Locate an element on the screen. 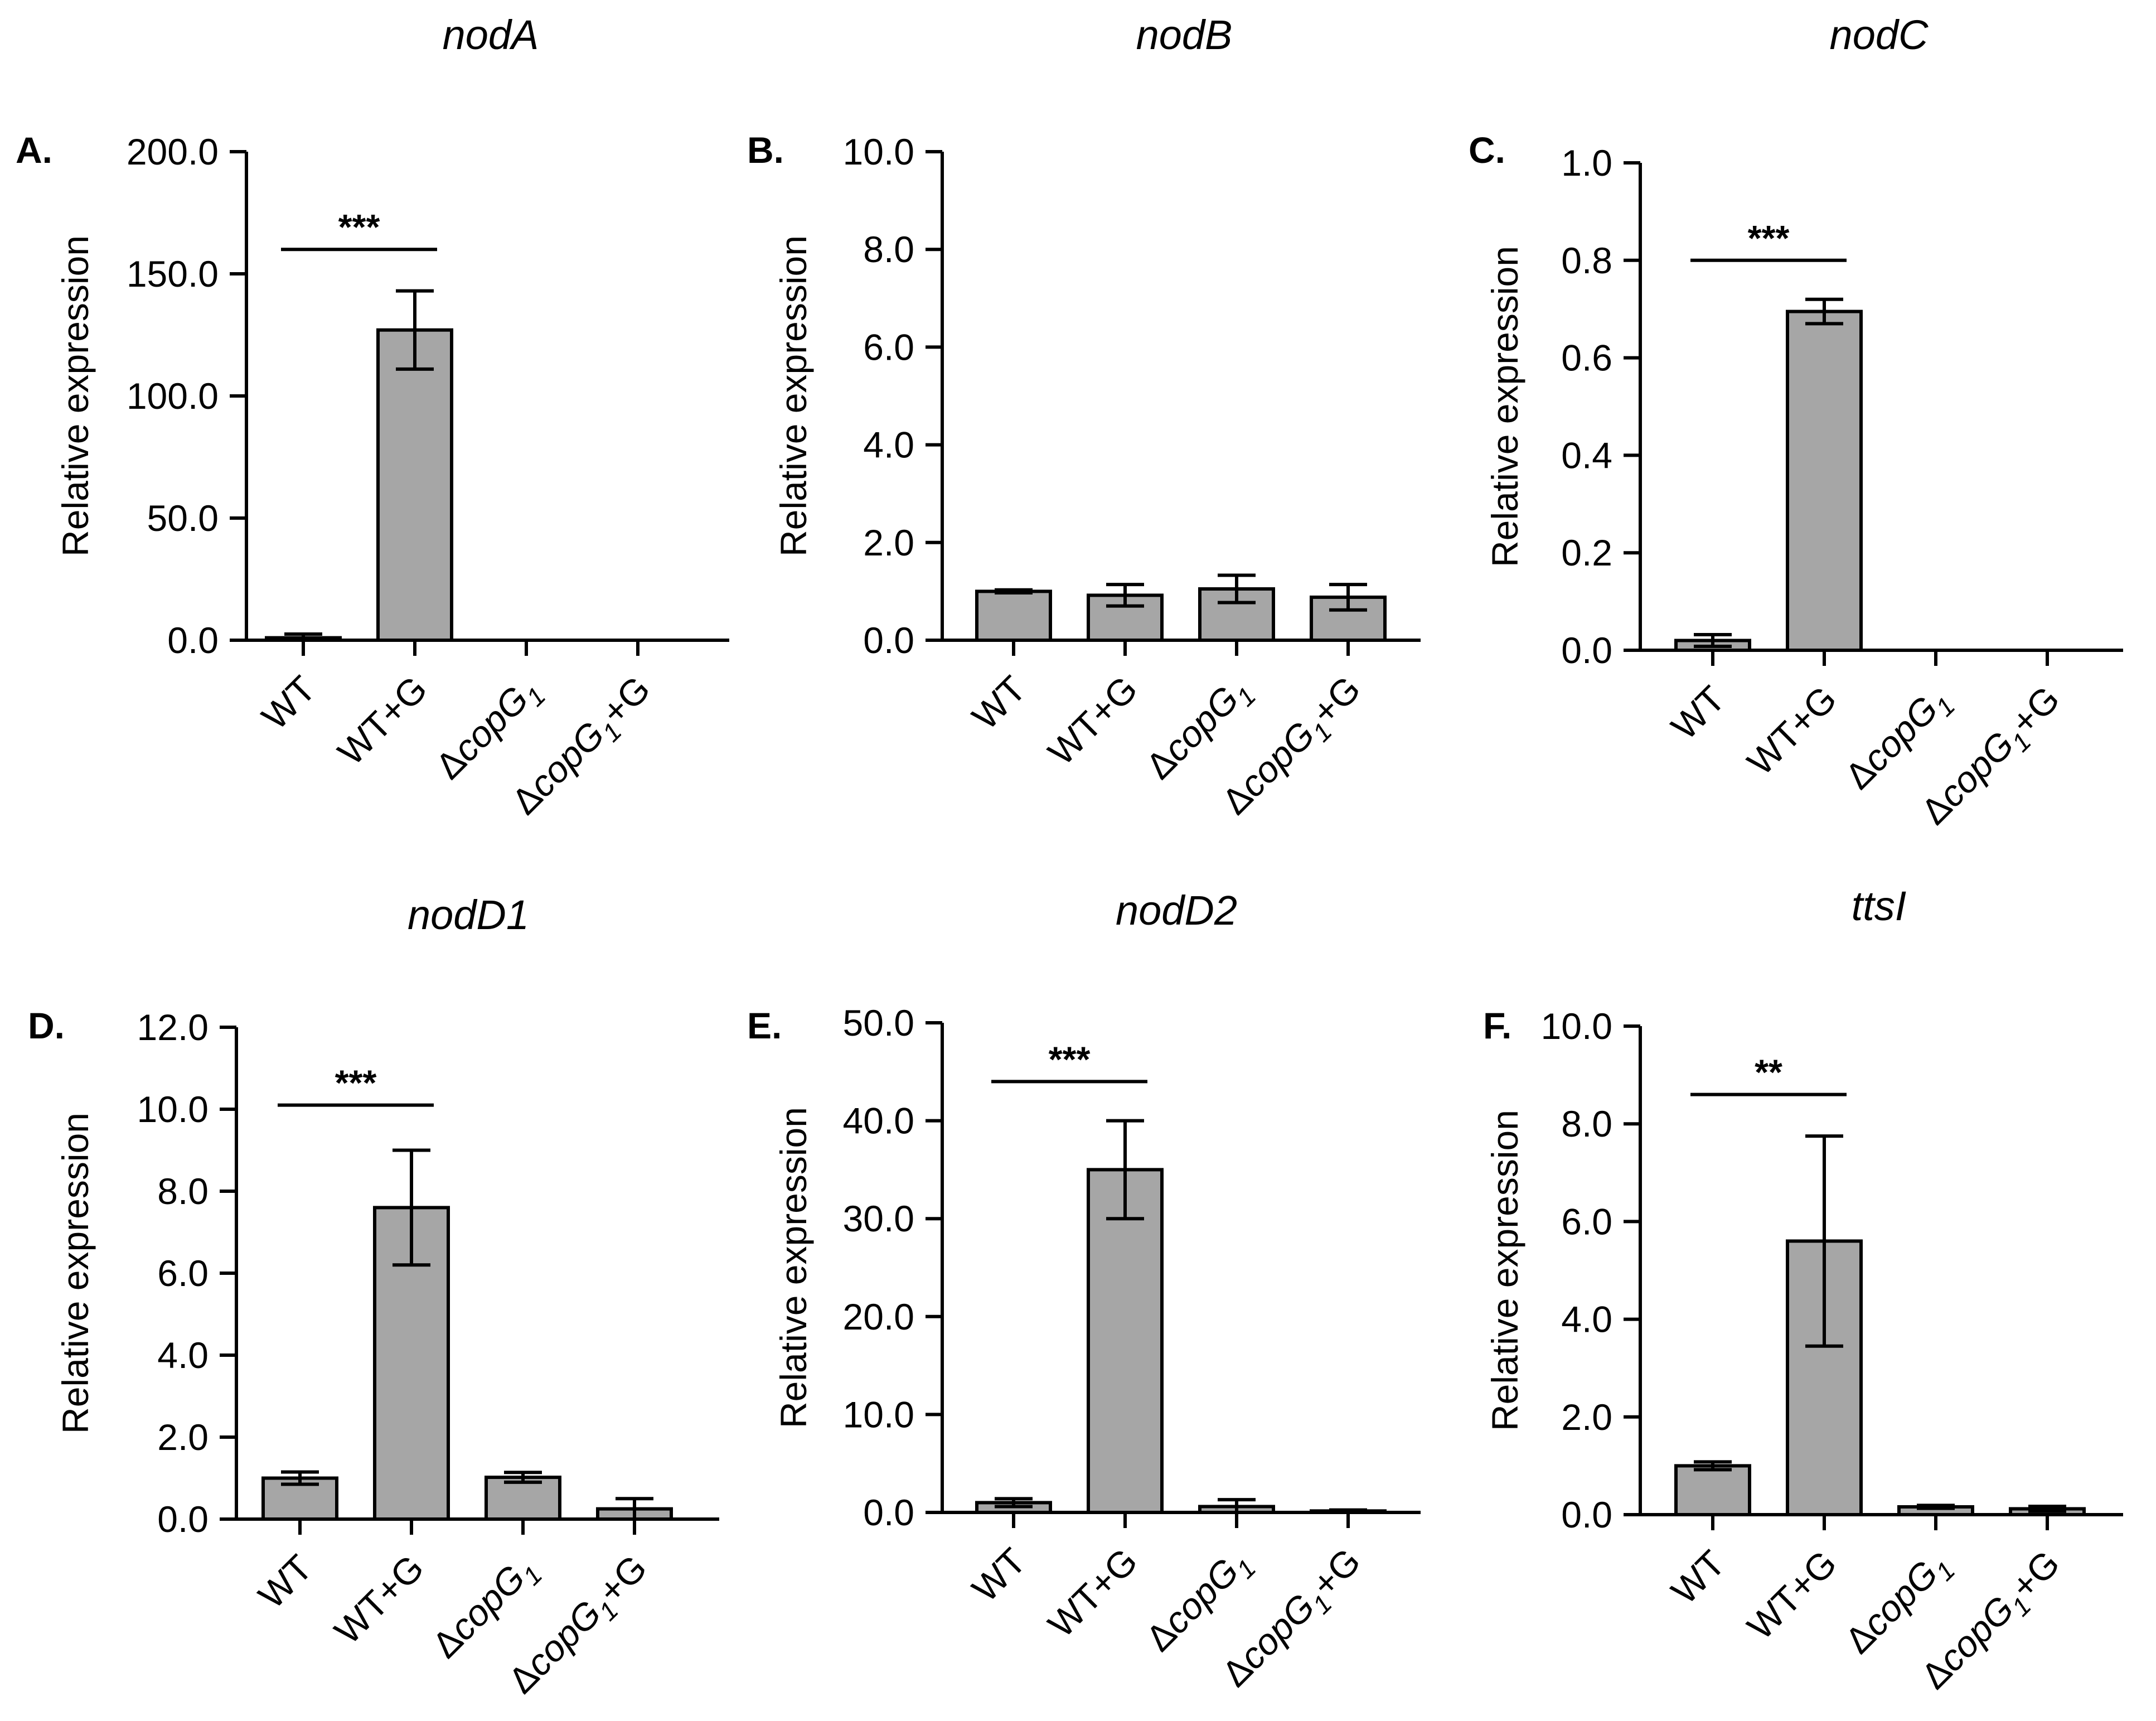 The height and width of the screenshot is (1721, 2156). panel-letter: E. is located at coordinates (764, 1025).